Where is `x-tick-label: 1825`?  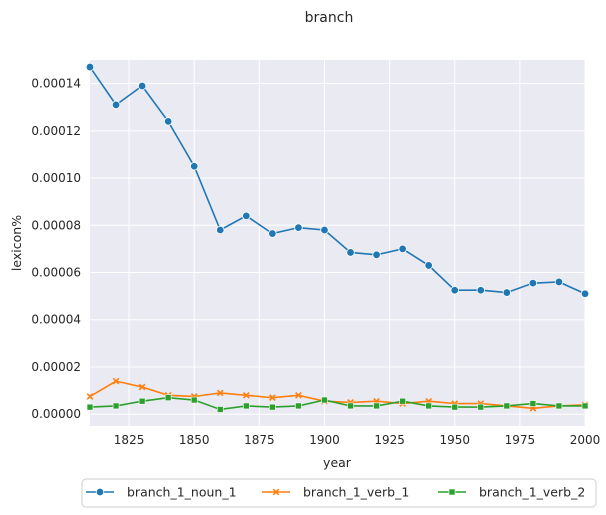 x-tick-label: 1825 is located at coordinates (129, 440).